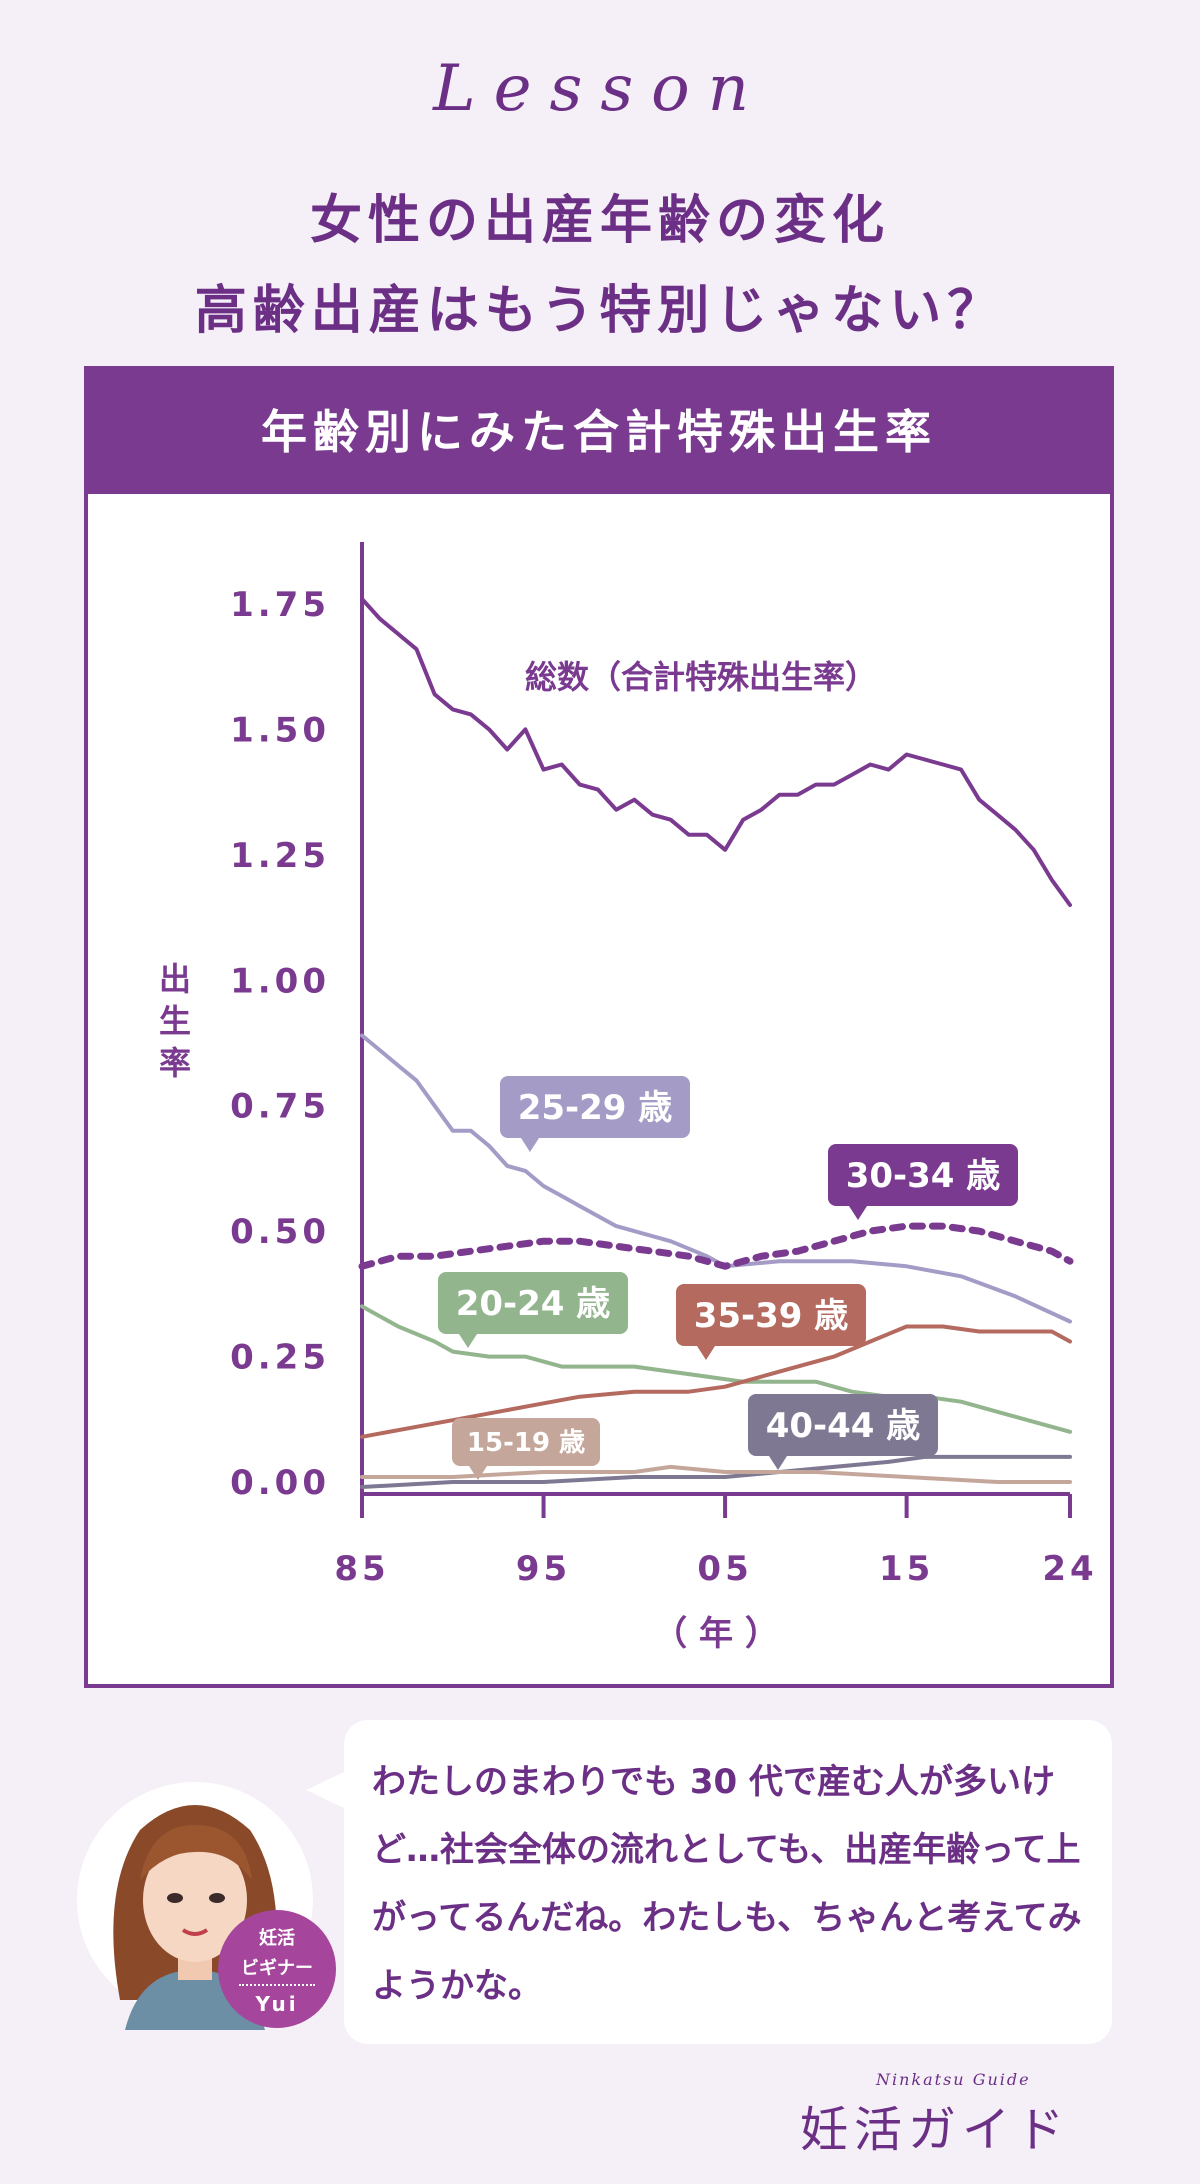  I want to click on badge-divider, so click(277, 1985).